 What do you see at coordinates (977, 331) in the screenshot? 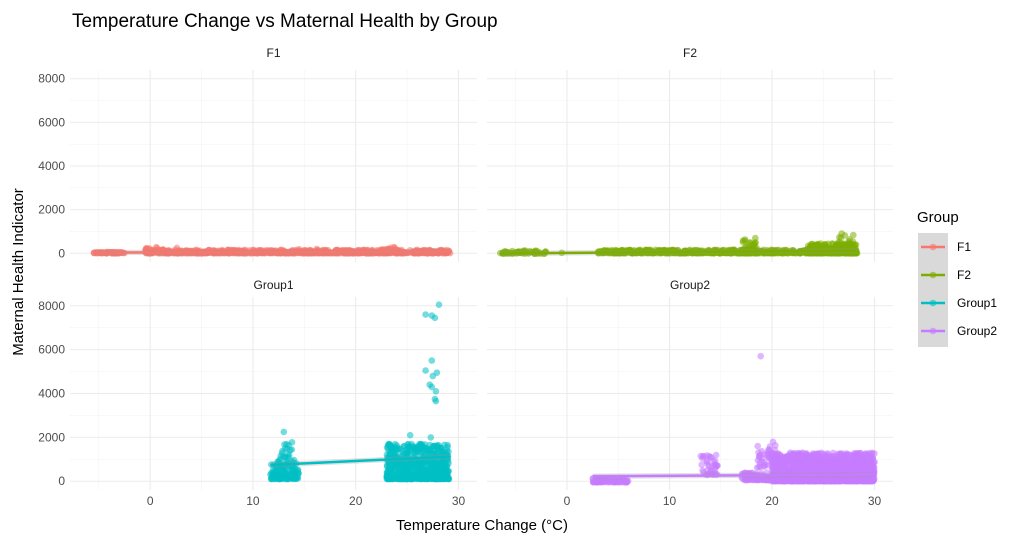
I see `legend-label: Group2` at bounding box center [977, 331].